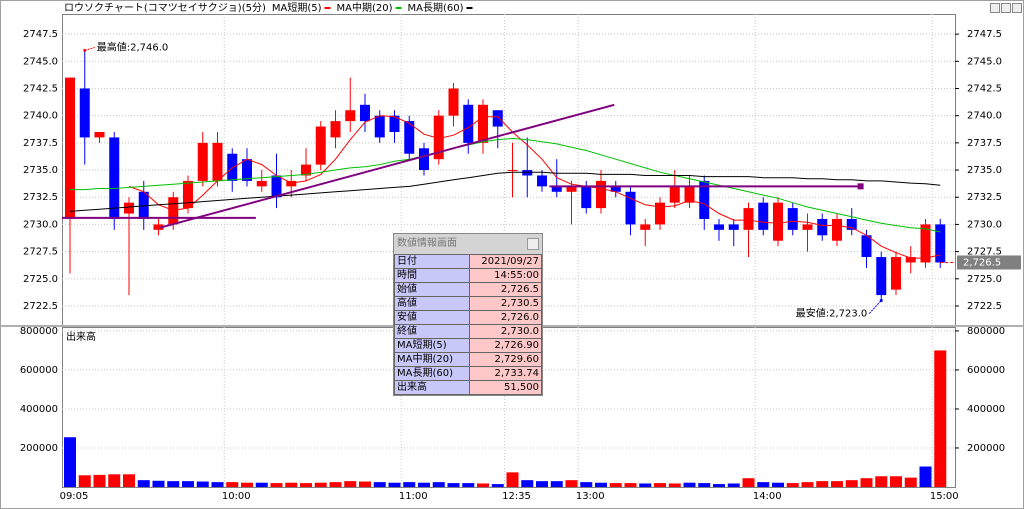  I want to click on info-value: 2,730.5, so click(505, 303).